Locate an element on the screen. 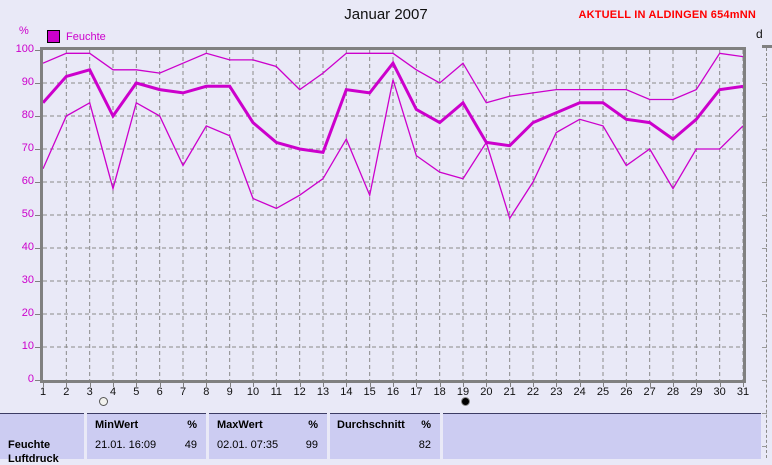 This screenshot has width=772, height=465. legend-series-label: Feuchte is located at coordinates (86, 36).